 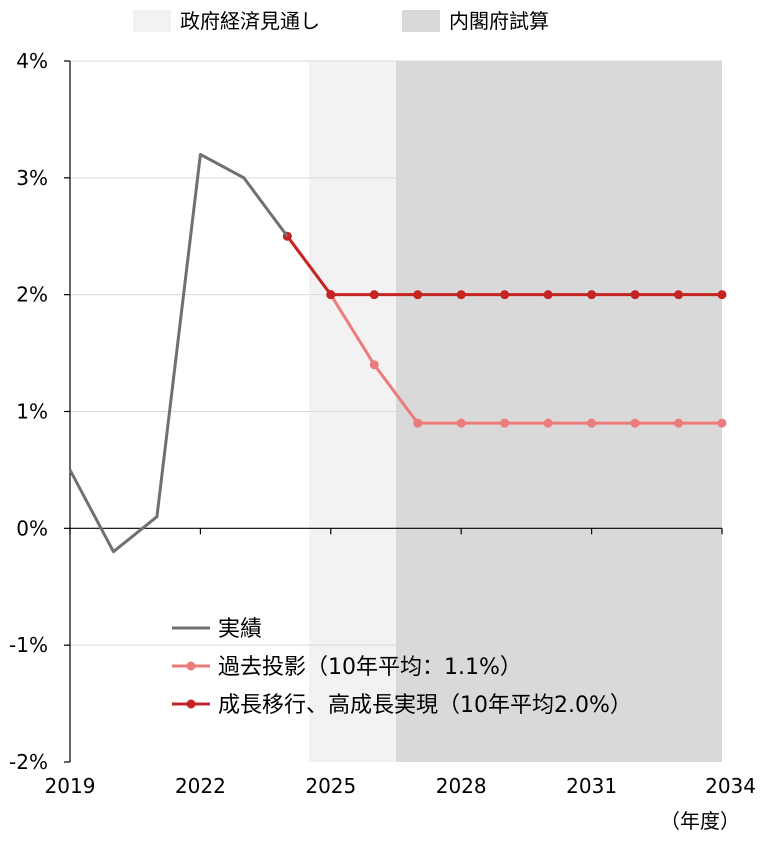 What do you see at coordinates (32, 61) in the screenshot?
I see `y-tick-label: 4%` at bounding box center [32, 61].